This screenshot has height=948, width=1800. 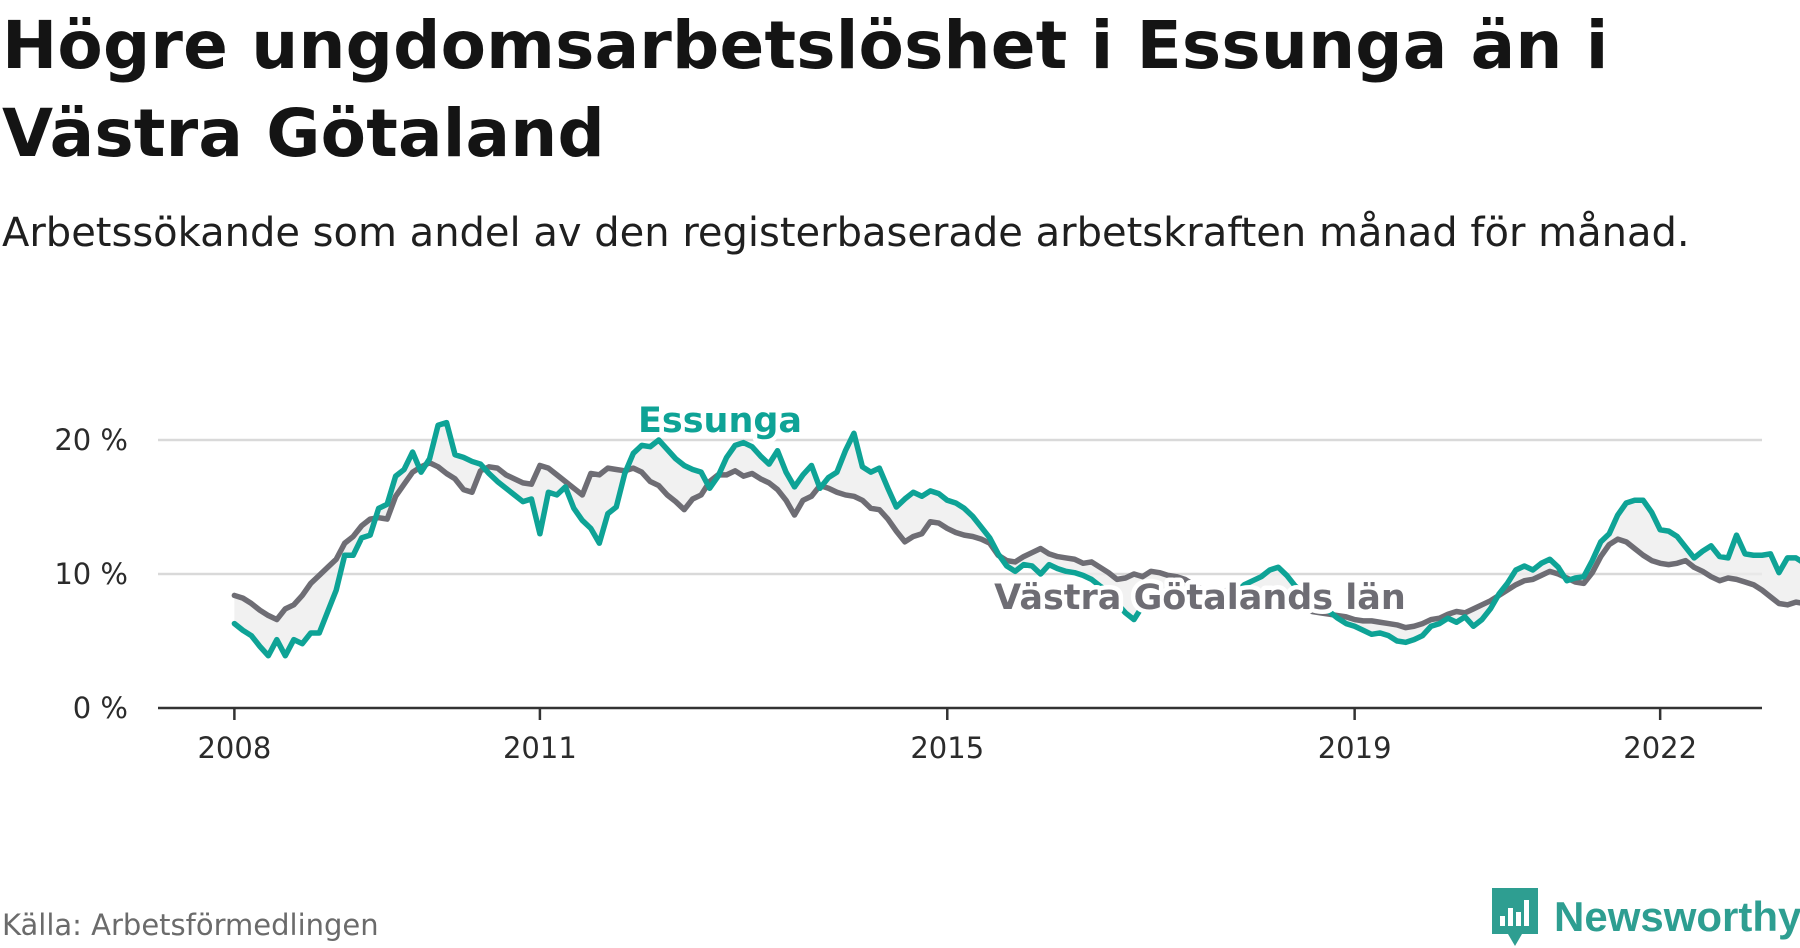 What do you see at coordinates (540, 748) in the screenshot?
I see `x-tick-label: 2011` at bounding box center [540, 748].